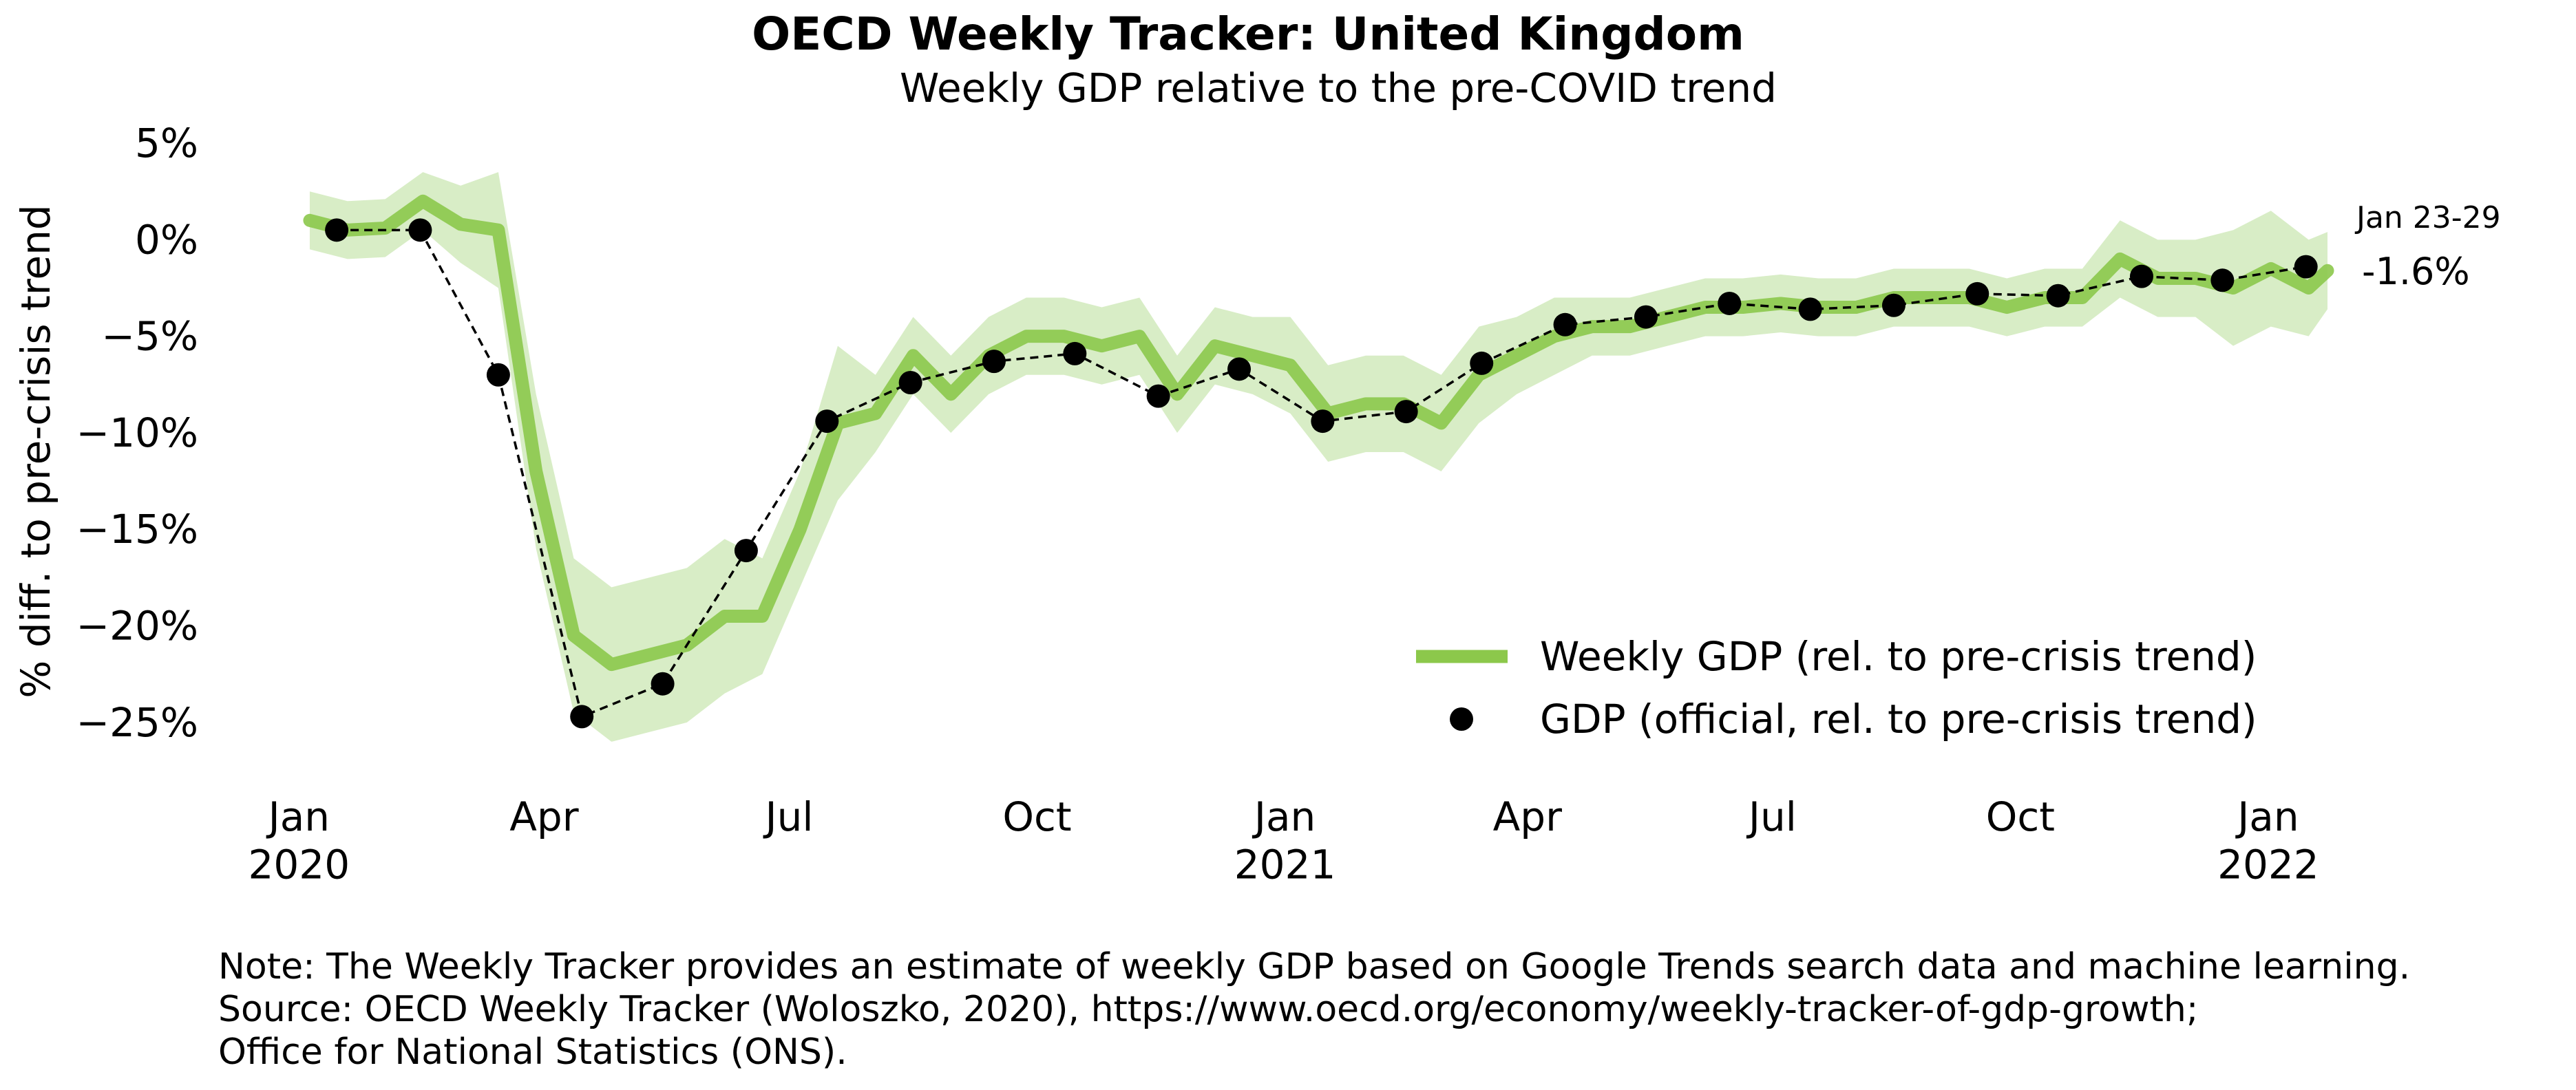 This screenshot has width=2576, height=1090. I want to click on y-tick-label: −15%, so click(137, 529).